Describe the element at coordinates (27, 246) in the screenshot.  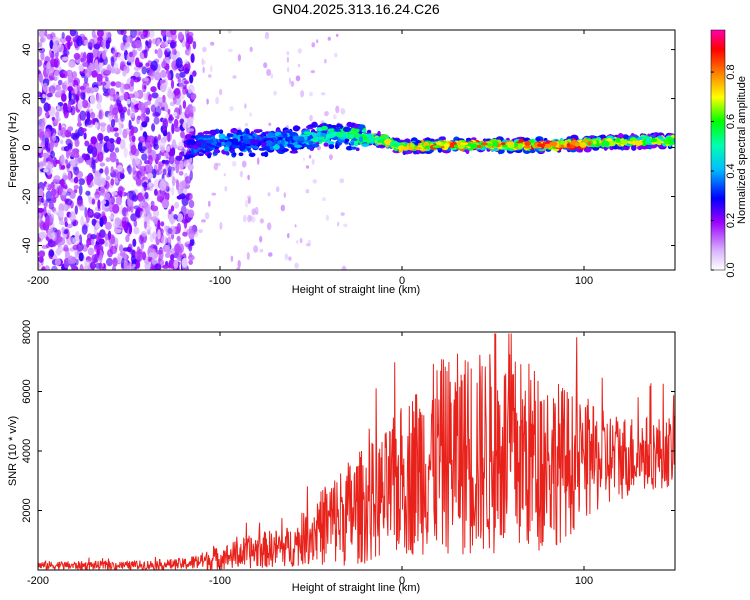
I see `heatmap-y-tick-label: -40` at that location.